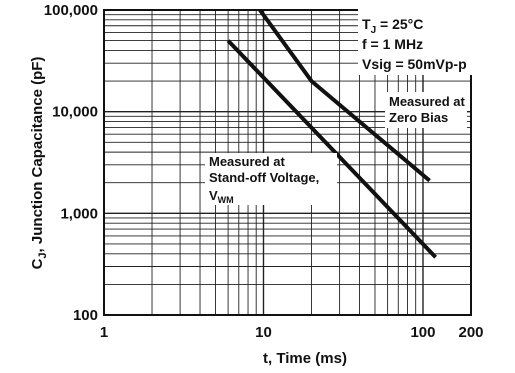 The image size is (515, 373). I want to click on y-tick-label: 10,000, so click(75, 112).